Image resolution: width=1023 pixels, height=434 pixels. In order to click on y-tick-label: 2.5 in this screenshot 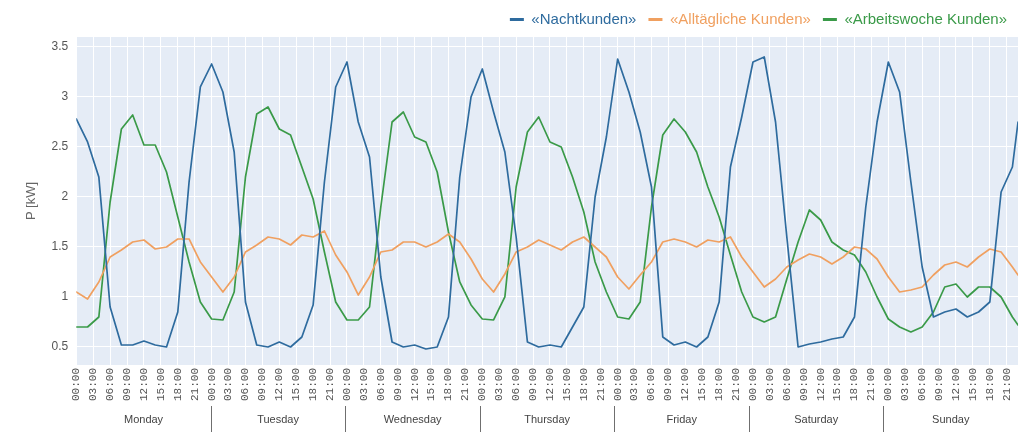, I will do `click(60, 146)`.